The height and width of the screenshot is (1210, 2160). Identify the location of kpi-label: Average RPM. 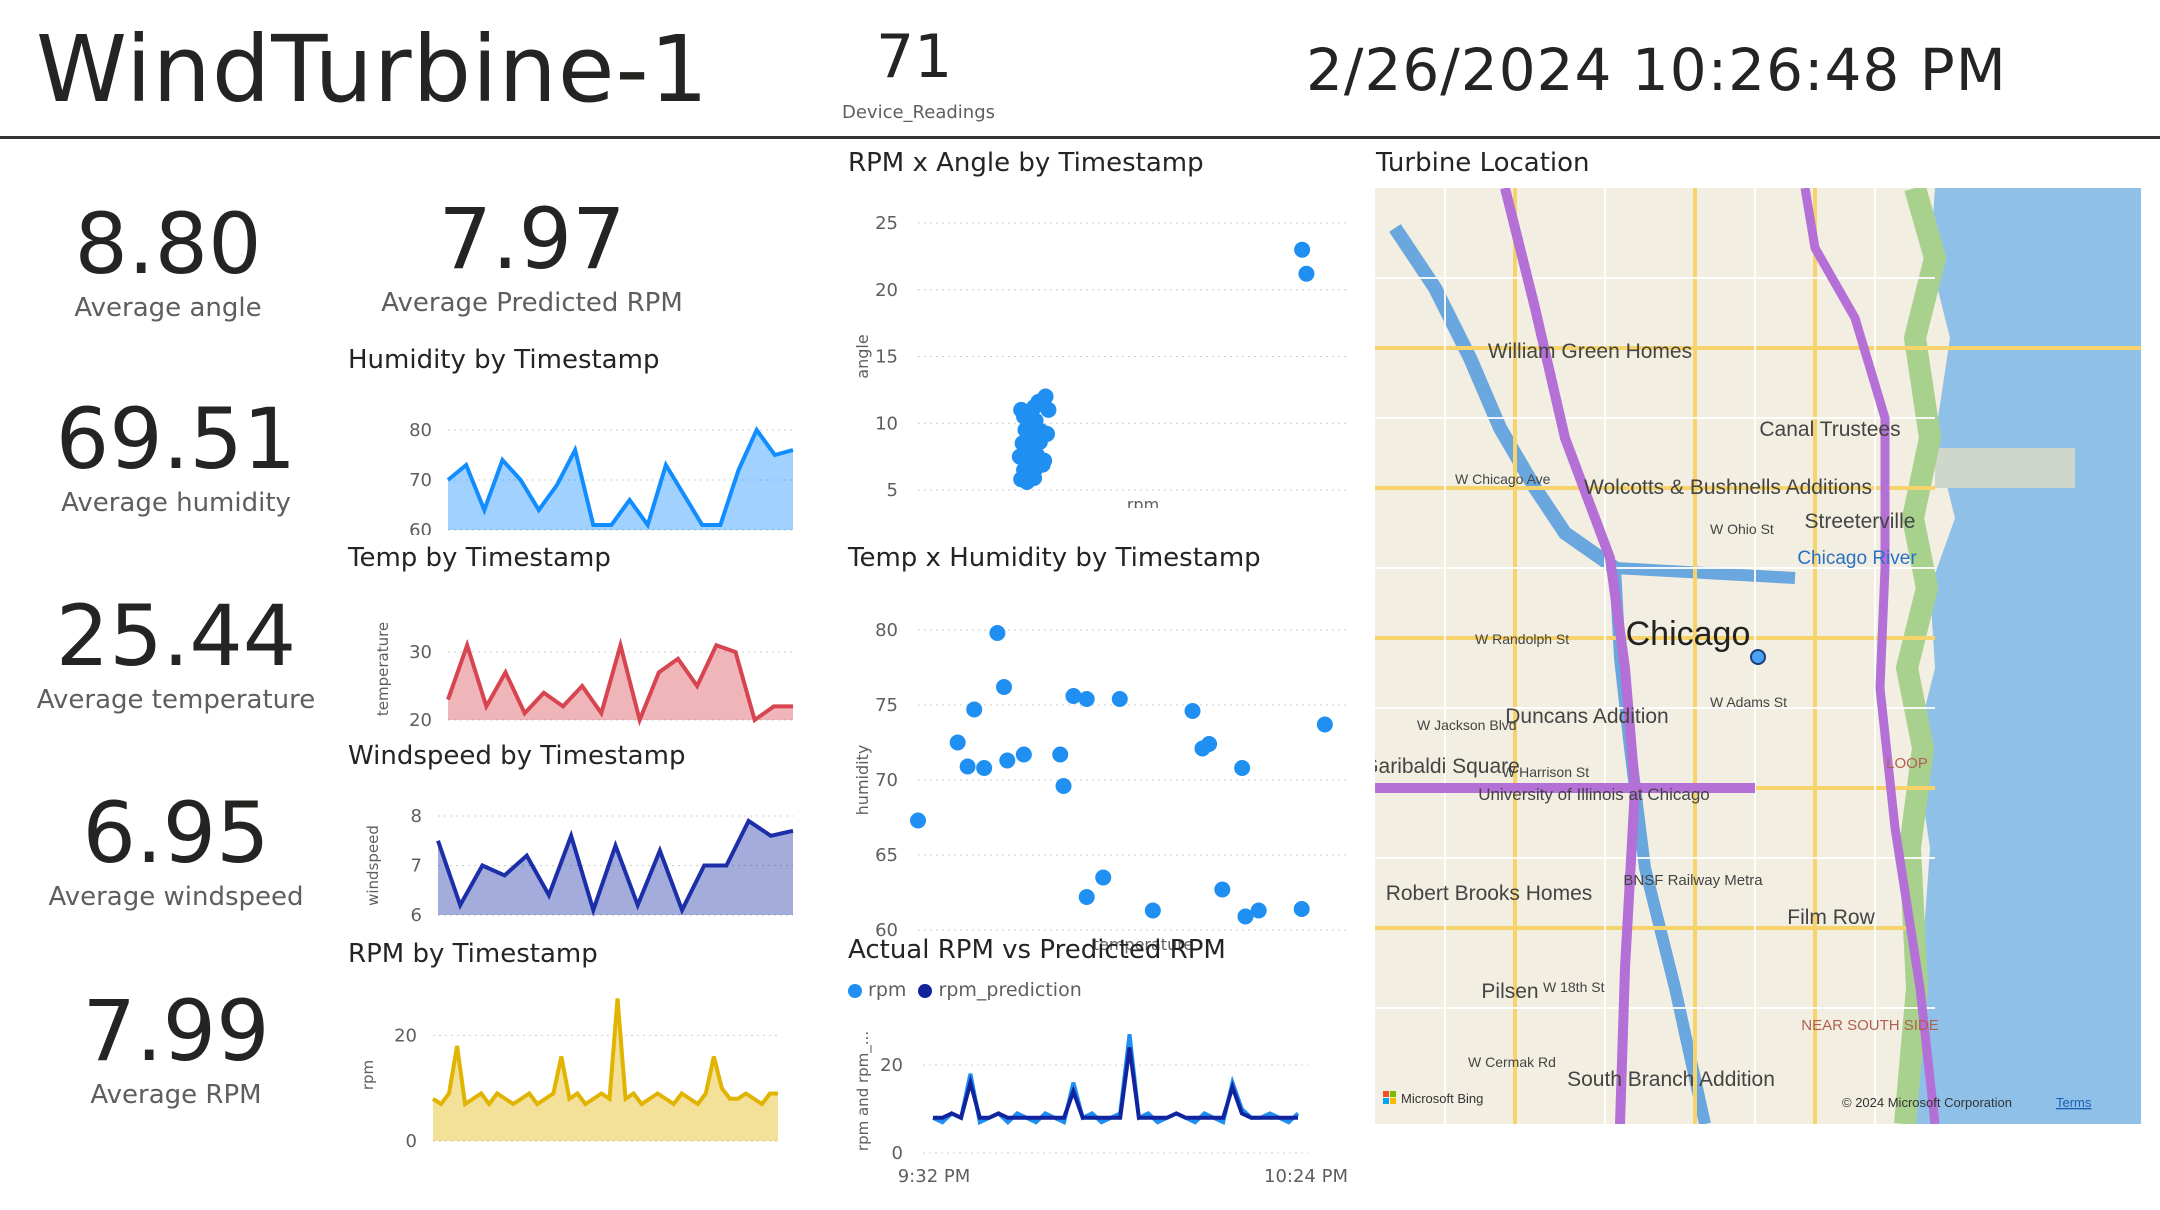
(176, 1095).